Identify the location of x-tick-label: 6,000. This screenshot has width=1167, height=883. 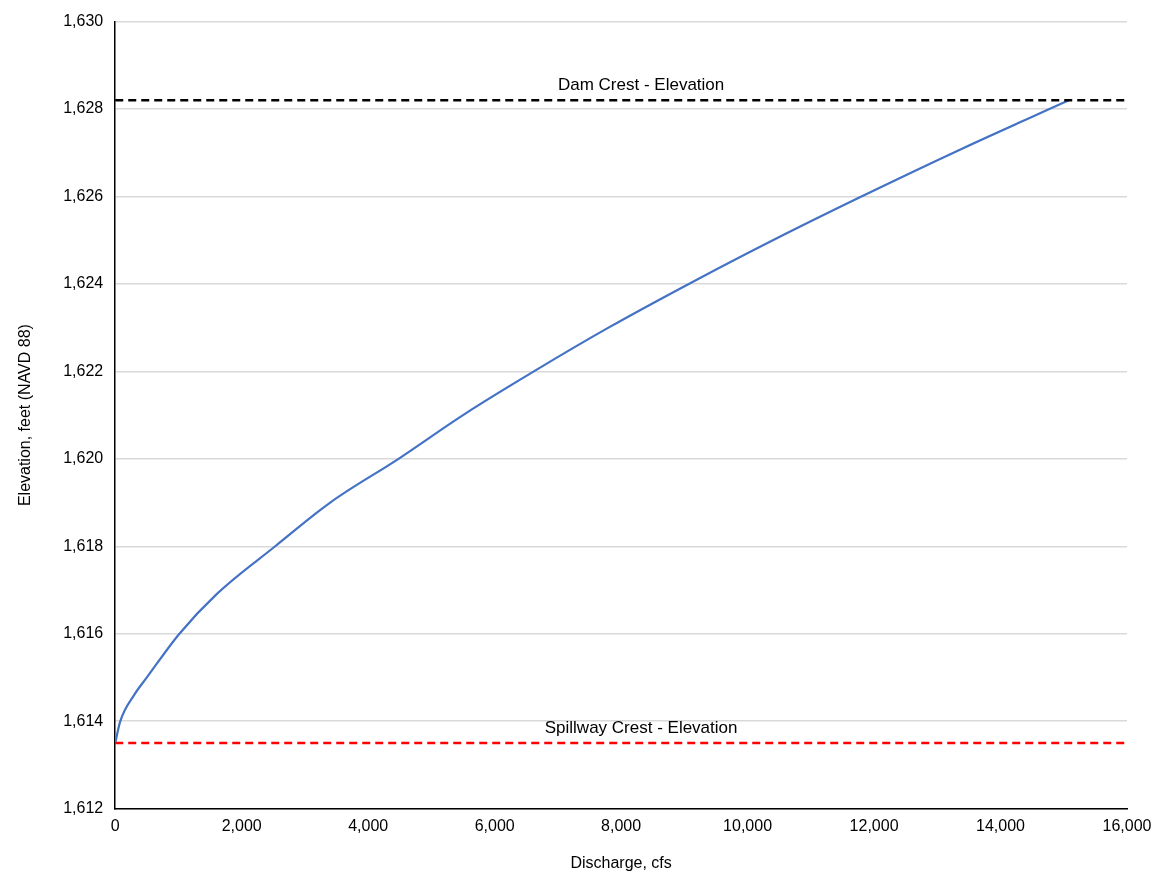
(494, 825).